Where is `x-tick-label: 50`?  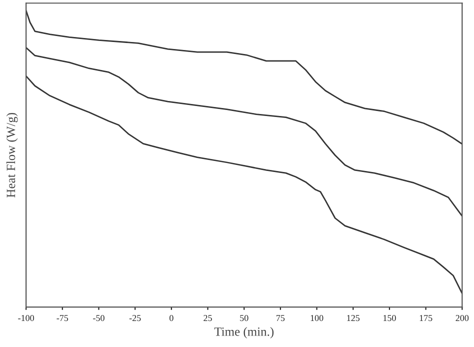 x-tick-label: 50 is located at coordinates (244, 318).